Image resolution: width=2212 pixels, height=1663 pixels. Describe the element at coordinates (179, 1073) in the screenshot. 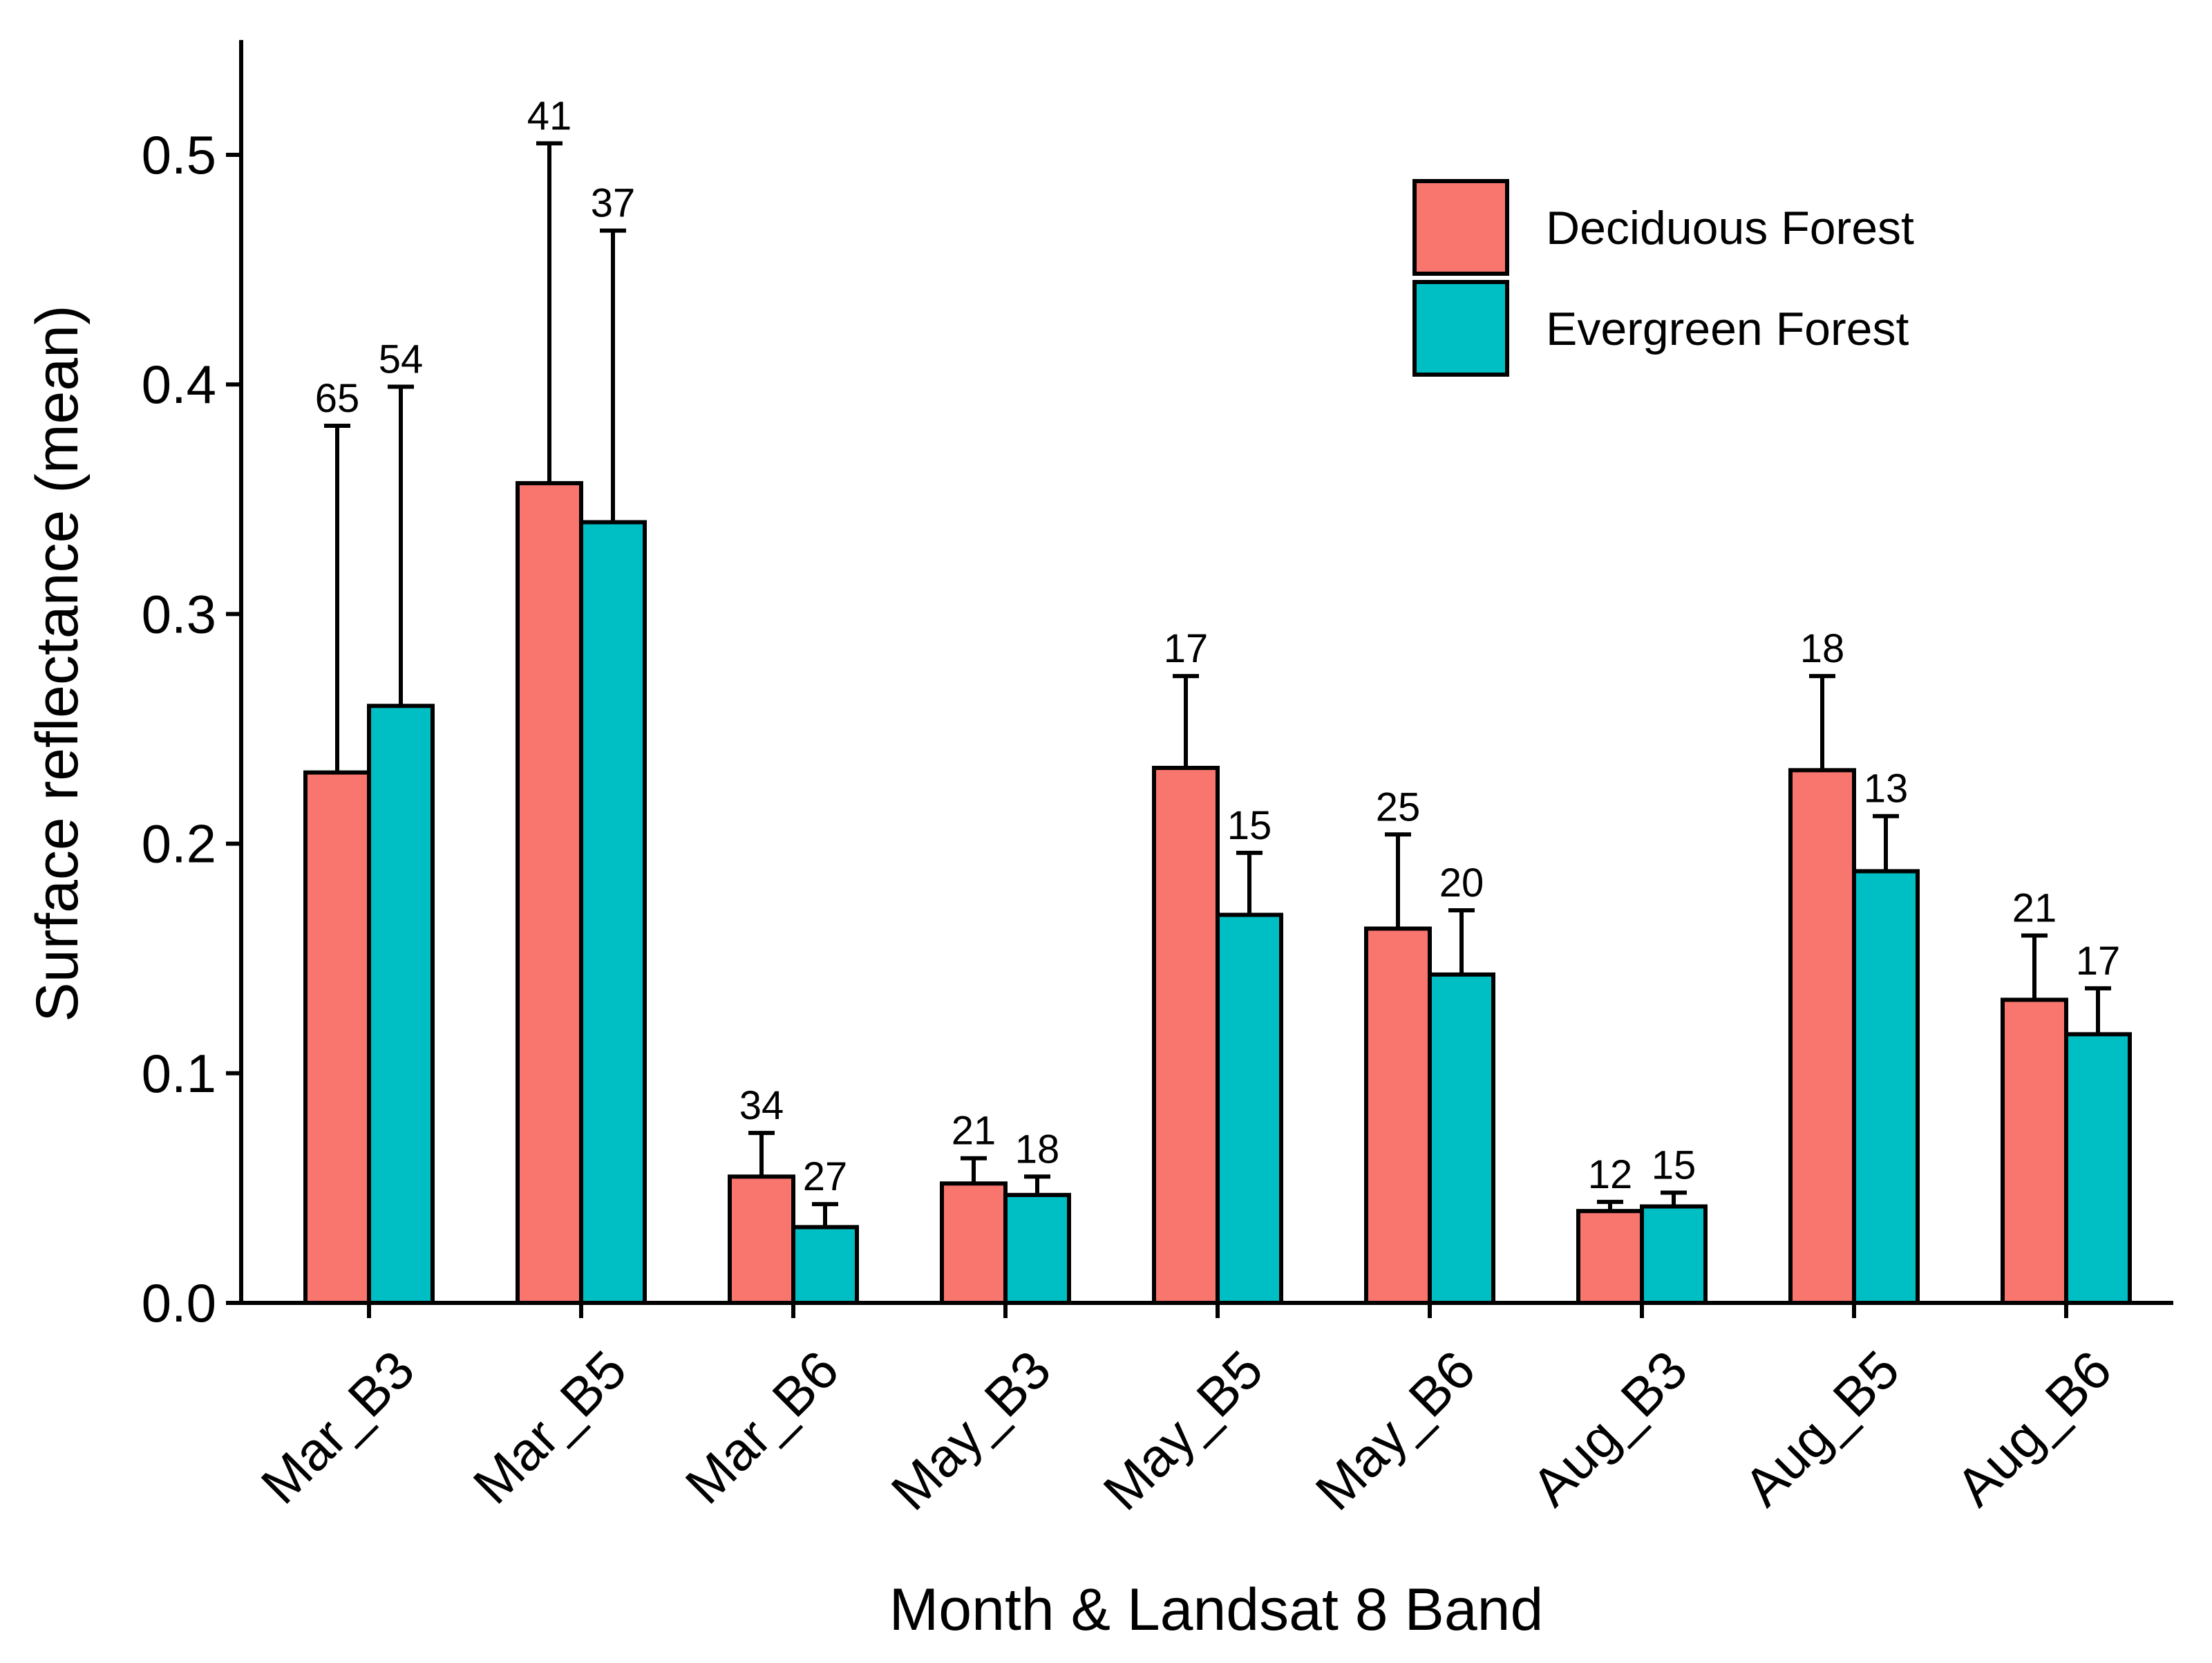

I see `y-tick-label: 0.1` at that location.